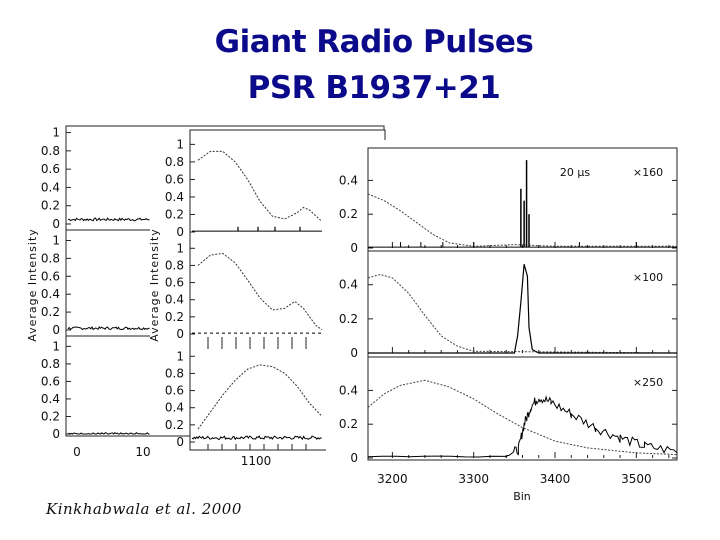 The image size is (720, 540). What do you see at coordinates (522, 496) in the screenshot?
I see `right-x-axis-label: Bin` at bounding box center [522, 496].